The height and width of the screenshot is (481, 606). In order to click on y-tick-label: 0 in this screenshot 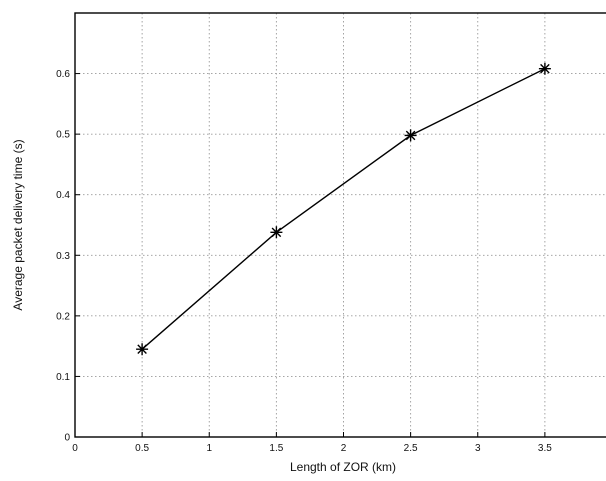, I will do `click(67, 438)`.